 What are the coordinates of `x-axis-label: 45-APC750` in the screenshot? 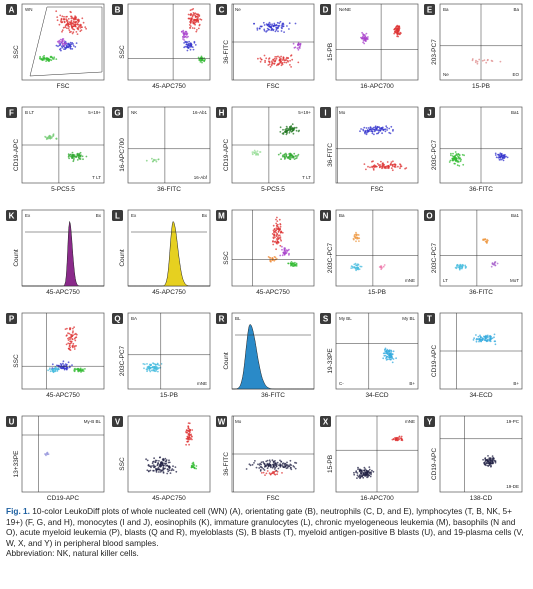 It's located at (63, 395).